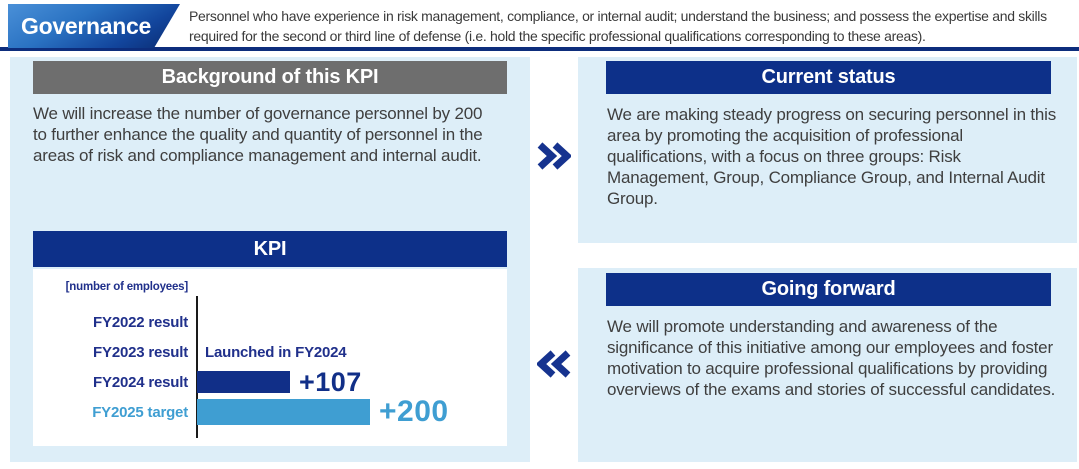 This screenshot has width=1079, height=469. I want to click on chart-row: FY2024 result +107, so click(270, 382).